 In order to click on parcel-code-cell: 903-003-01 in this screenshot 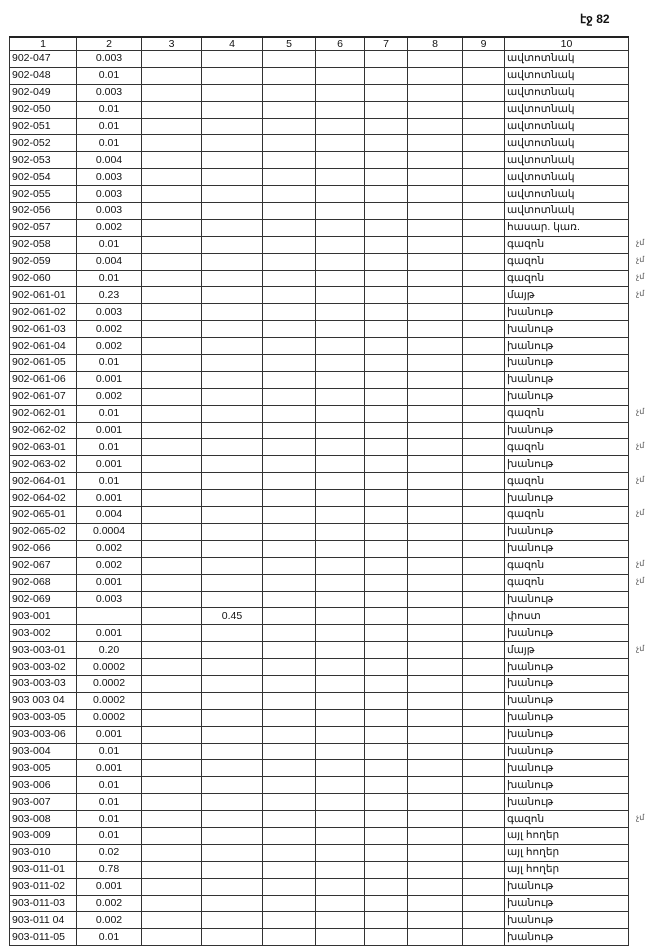, I will do `click(43, 650)`.